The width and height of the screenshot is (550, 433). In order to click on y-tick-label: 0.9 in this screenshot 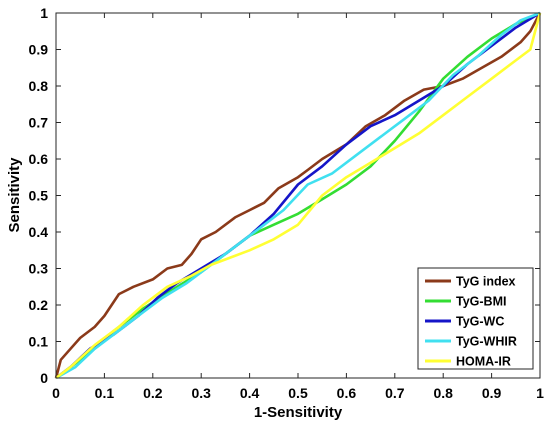, I will do `click(39, 50)`.